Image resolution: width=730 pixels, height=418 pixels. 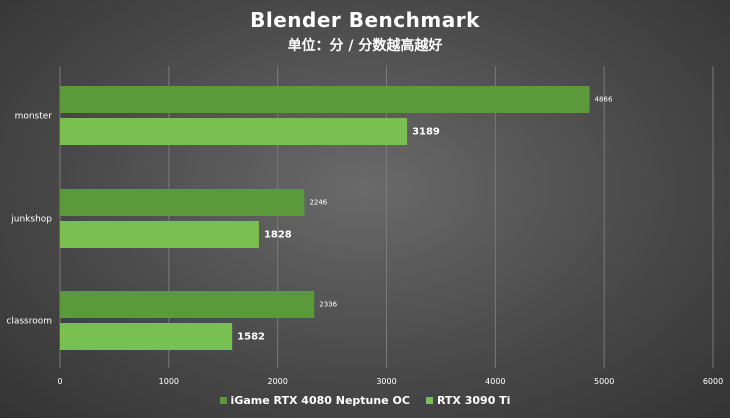 I want to click on x-tick-label-1000: 1000, so click(x=169, y=381).